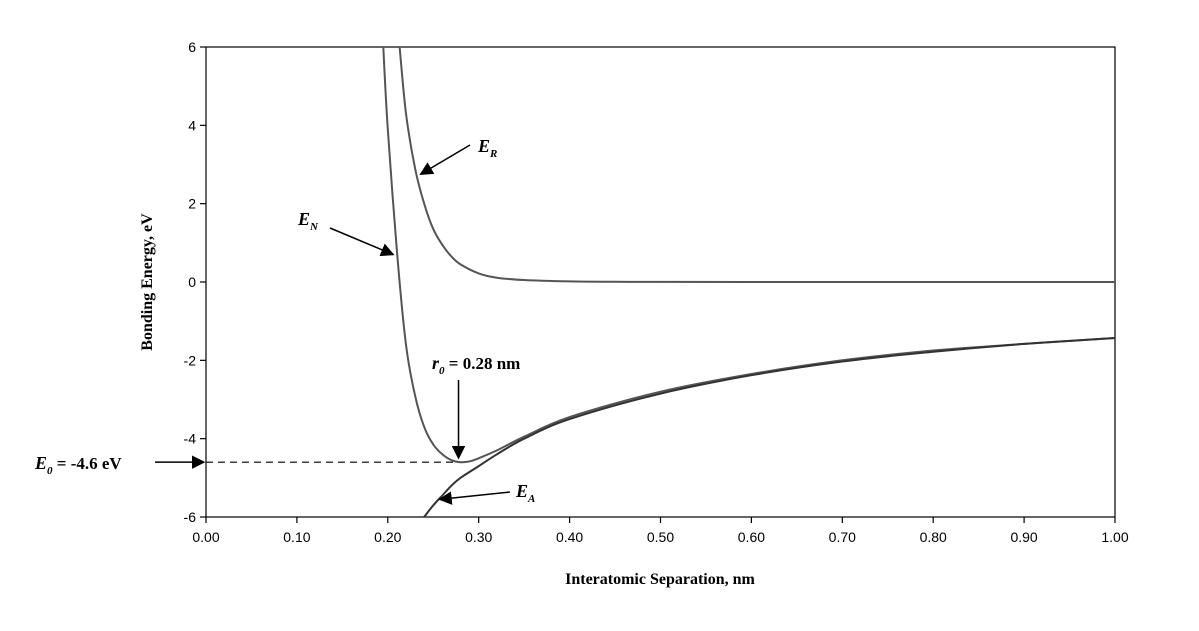 The image size is (1199, 631). Describe the element at coordinates (751, 537) in the screenshot. I see `x-tick-label: 0.60` at that location.